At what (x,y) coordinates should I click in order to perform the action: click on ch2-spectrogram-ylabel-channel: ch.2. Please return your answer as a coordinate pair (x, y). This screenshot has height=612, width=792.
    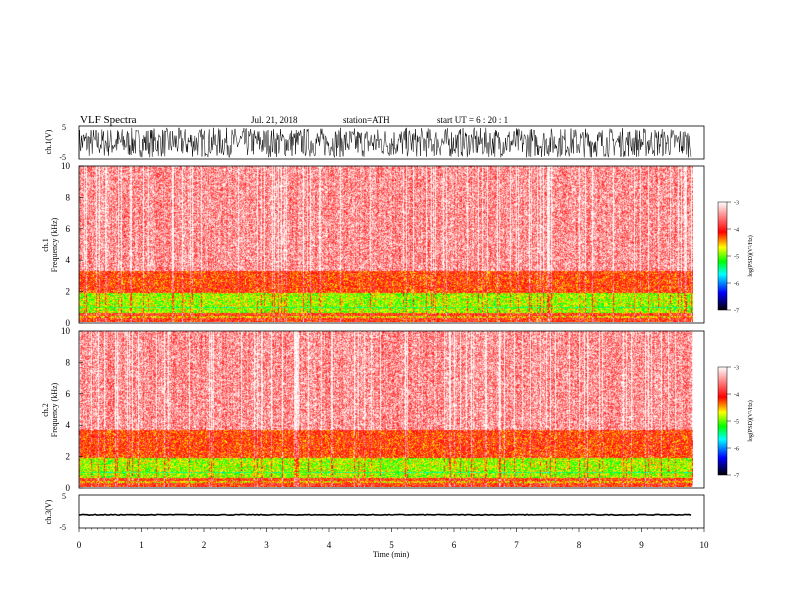
    Looking at the image, I should click on (45, 410).